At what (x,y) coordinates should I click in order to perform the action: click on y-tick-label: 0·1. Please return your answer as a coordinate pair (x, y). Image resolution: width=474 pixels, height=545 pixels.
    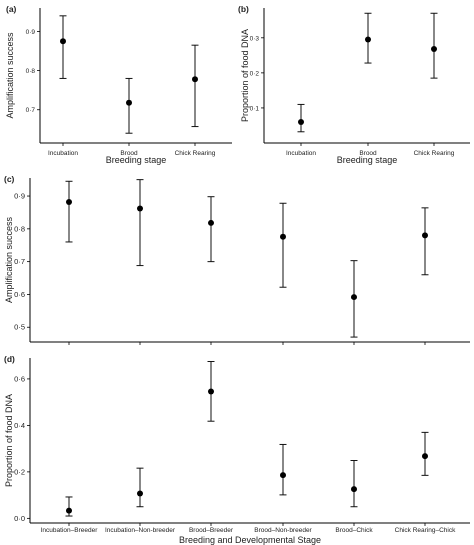
    Looking at the image, I should click on (255, 108).